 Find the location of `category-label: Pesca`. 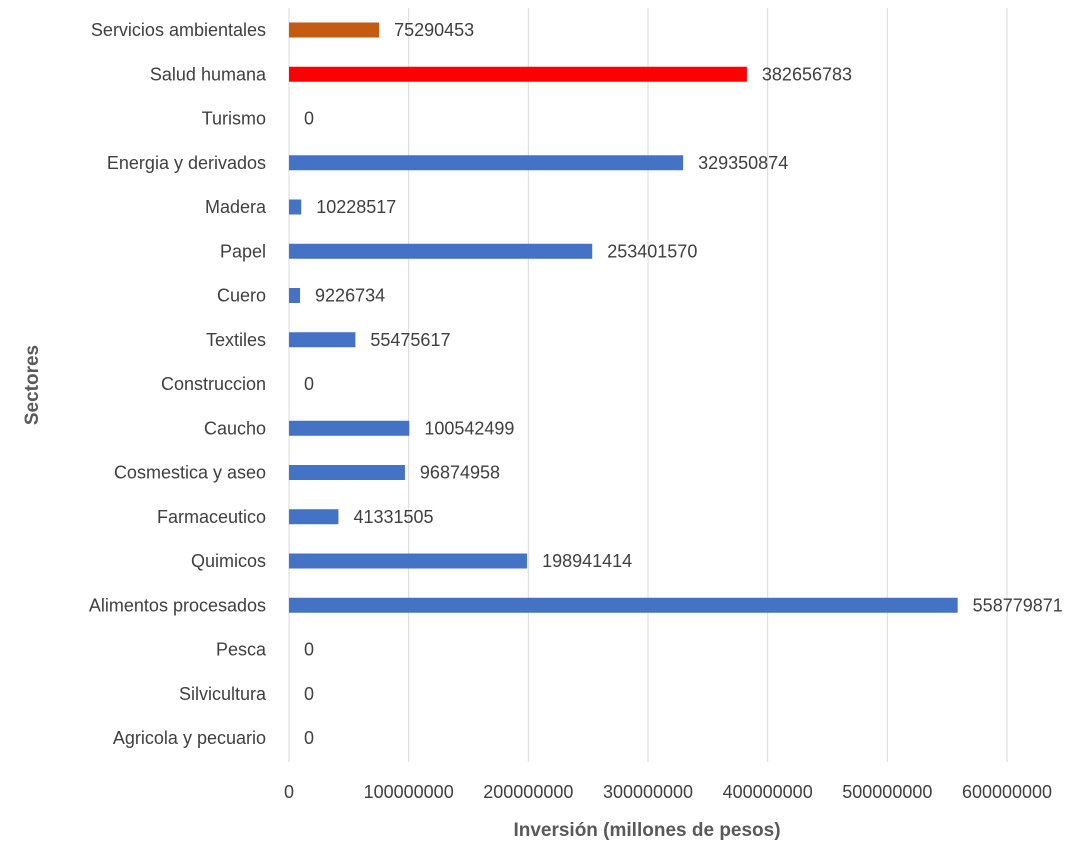

category-label: Pesca is located at coordinates (241, 650).